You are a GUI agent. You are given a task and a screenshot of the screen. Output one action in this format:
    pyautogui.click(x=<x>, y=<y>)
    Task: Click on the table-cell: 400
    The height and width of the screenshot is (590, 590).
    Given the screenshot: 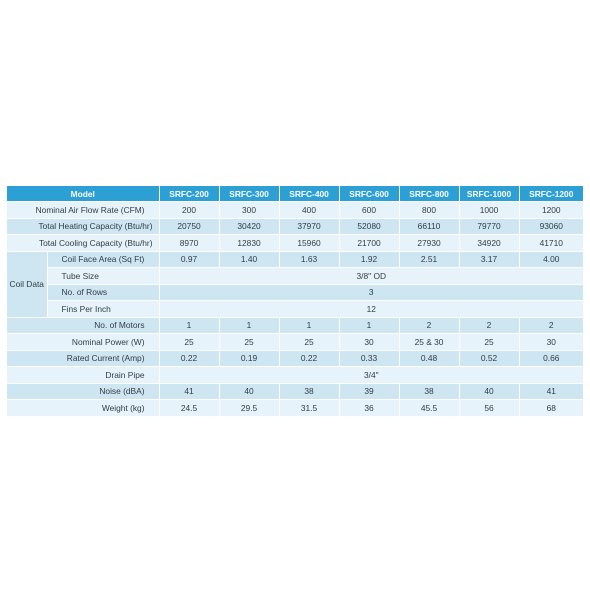 What is the action you would take?
    pyautogui.click(x=309, y=209)
    